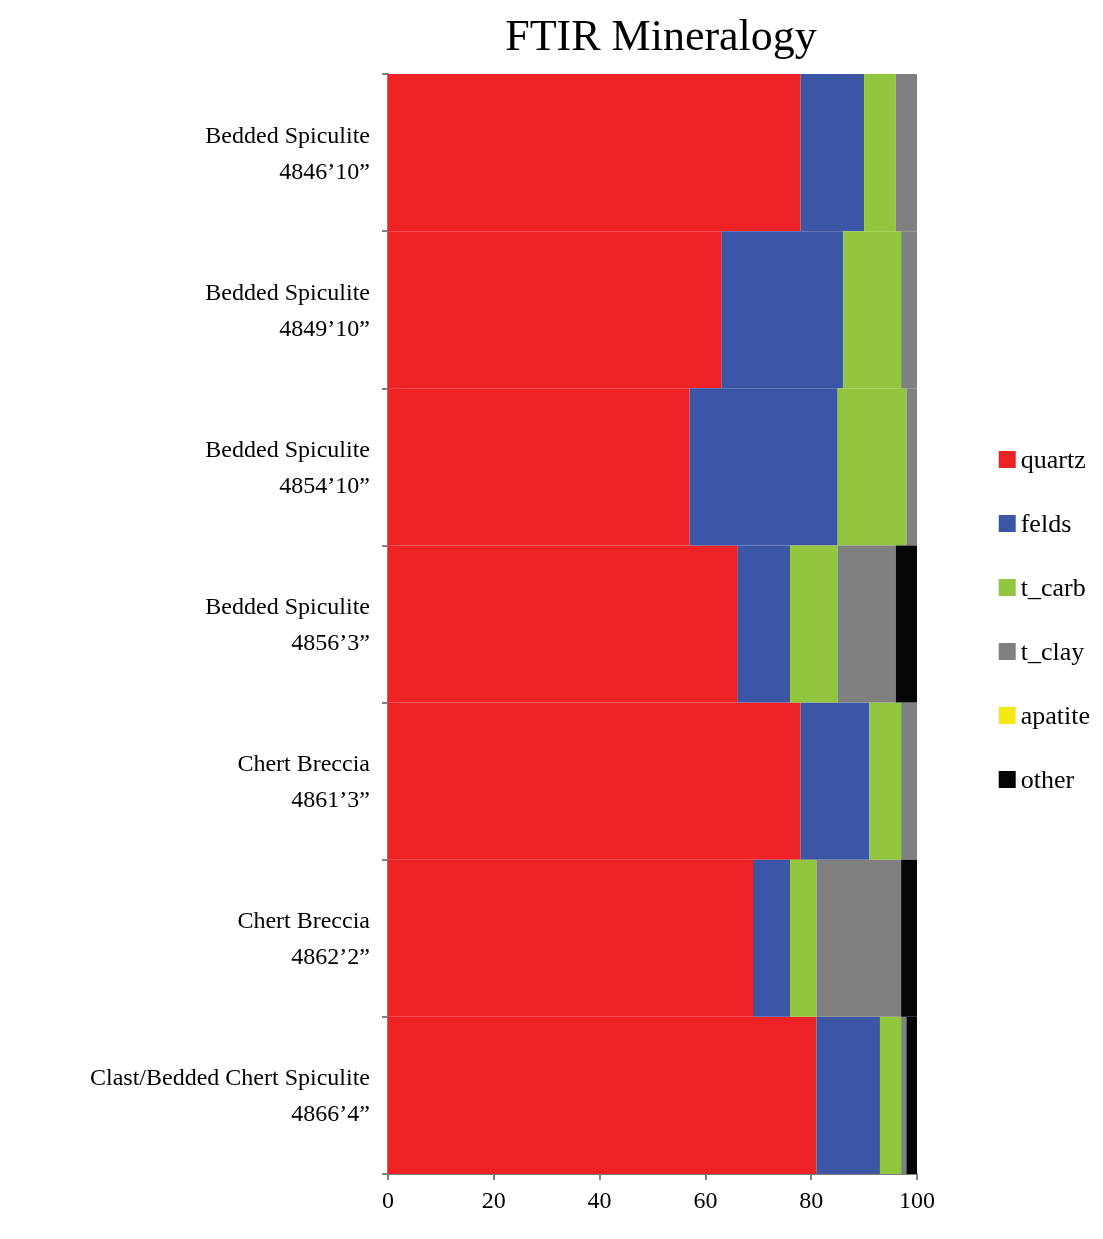  What do you see at coordinates (811, 1200) in the screenshot?
I see `x-tick-label: 80` at bounding box center [811, 1200].